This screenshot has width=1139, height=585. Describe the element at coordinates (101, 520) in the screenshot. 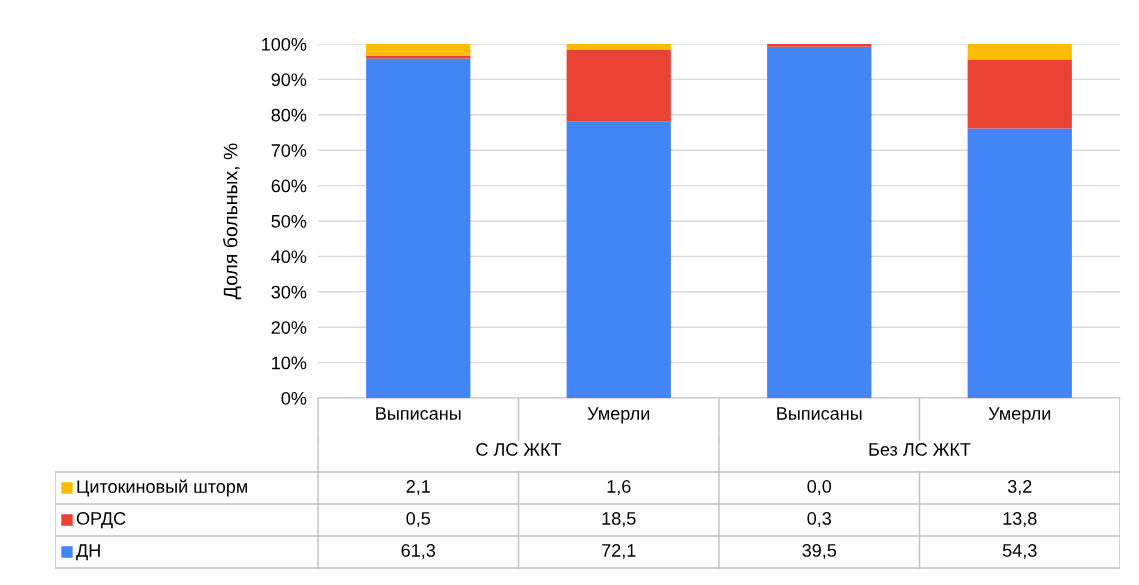

I see `legend-label: ОРДС` at that location.